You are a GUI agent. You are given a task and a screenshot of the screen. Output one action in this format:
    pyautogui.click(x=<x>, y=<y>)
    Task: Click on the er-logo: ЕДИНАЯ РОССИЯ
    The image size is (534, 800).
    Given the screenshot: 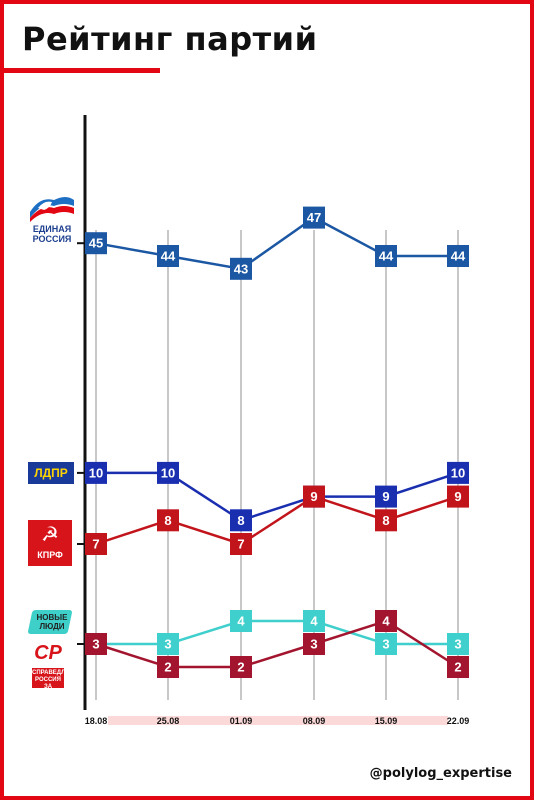 What is the action you would take?
    pyautogui.click(x=52, y=226)
    